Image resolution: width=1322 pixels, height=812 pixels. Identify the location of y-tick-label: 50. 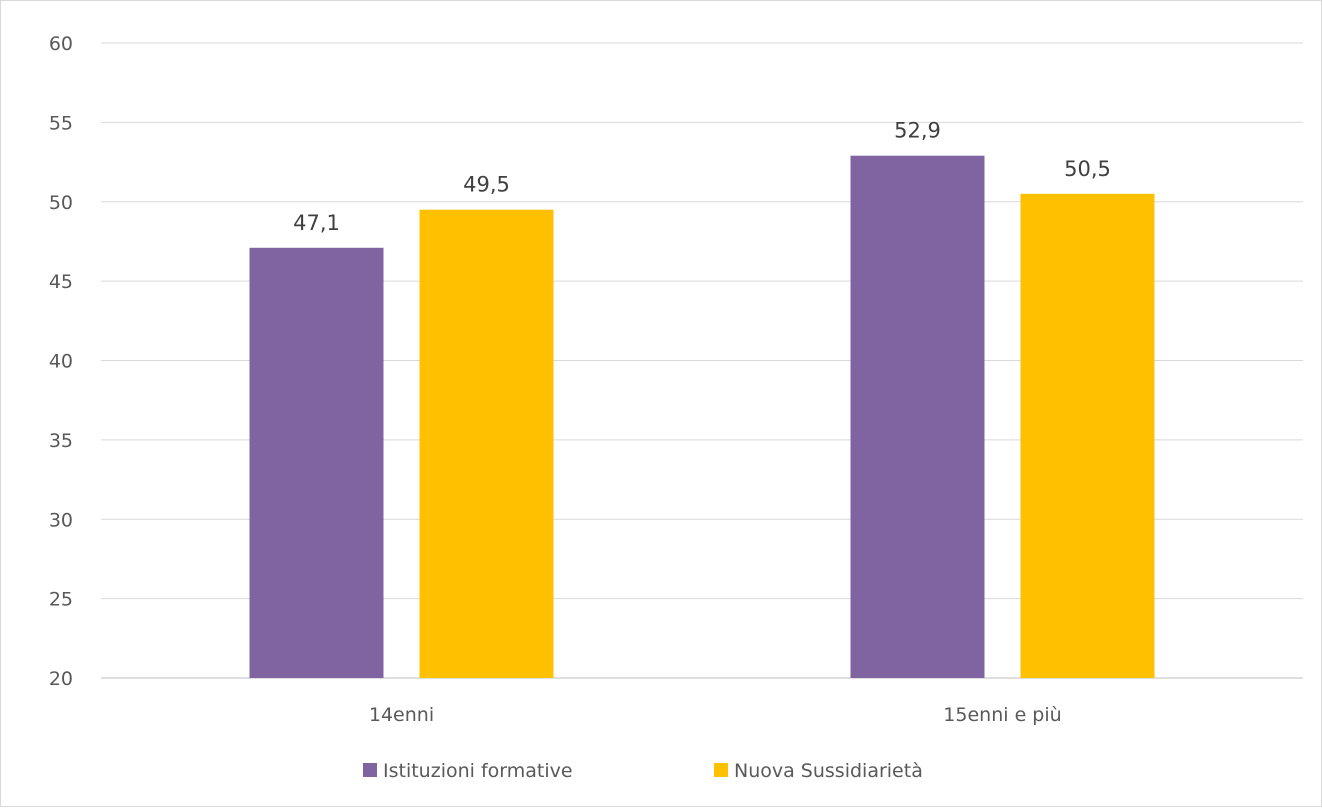
(61, 203).